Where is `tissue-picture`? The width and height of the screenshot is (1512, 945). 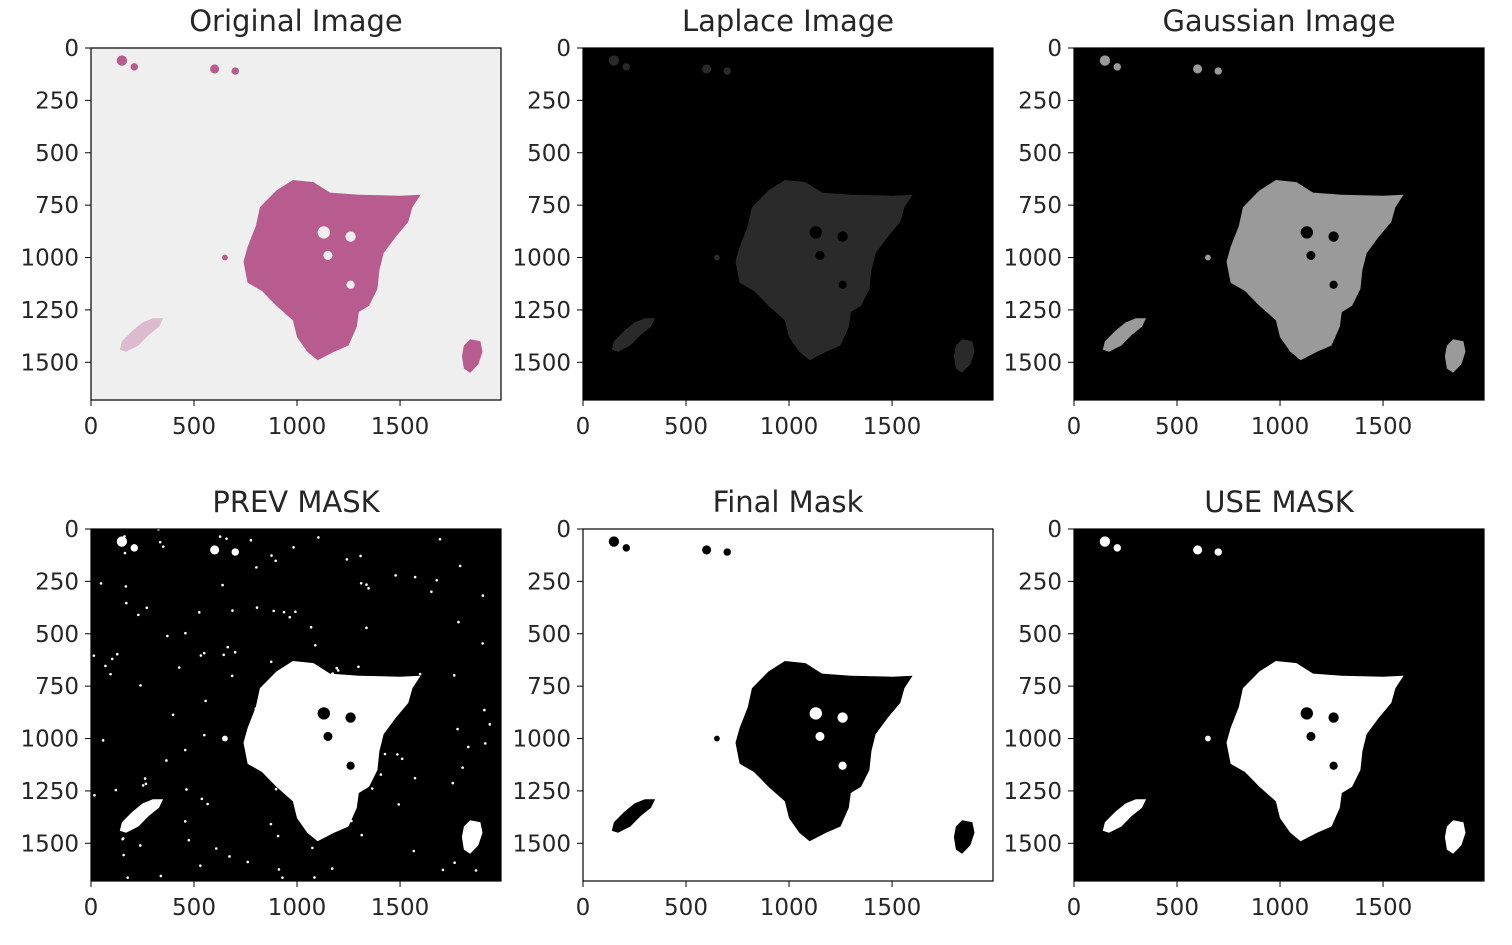
tissue-picture is located at coordinates (791, 695).